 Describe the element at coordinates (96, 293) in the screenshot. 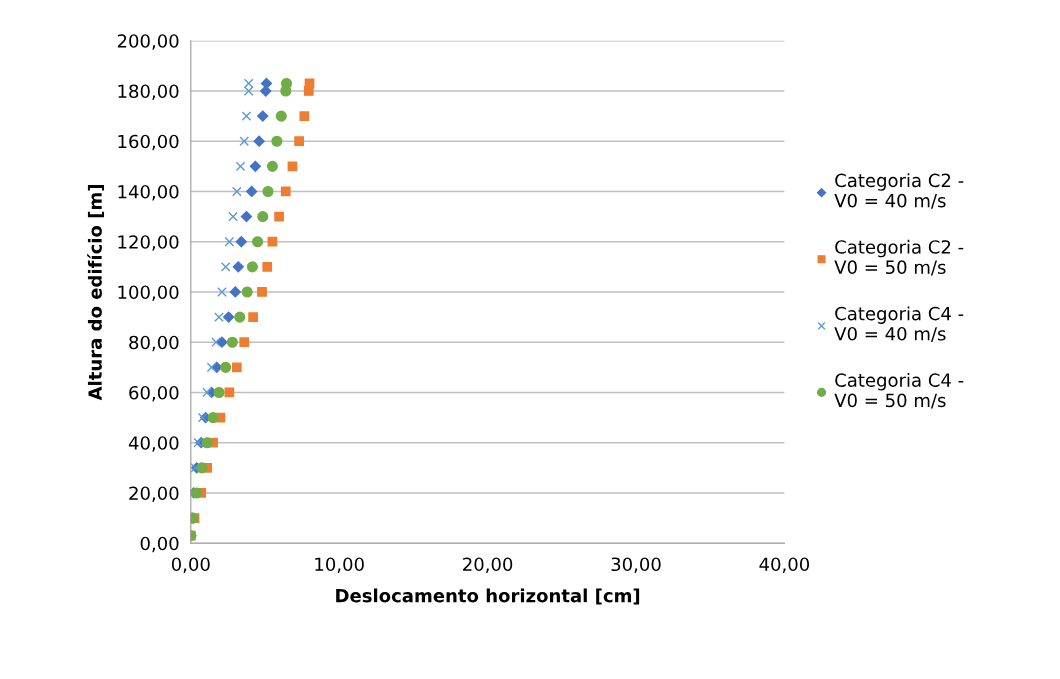

I see `y-axis-title: Altura do edifício [m]` at that location.